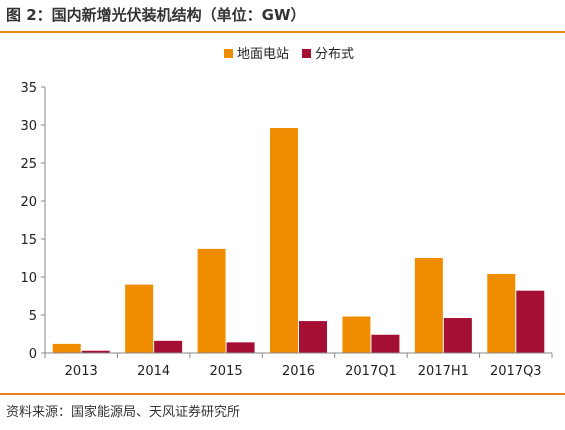 The image size is (565, 430). I want to click on source-divider, so click(282, 394).